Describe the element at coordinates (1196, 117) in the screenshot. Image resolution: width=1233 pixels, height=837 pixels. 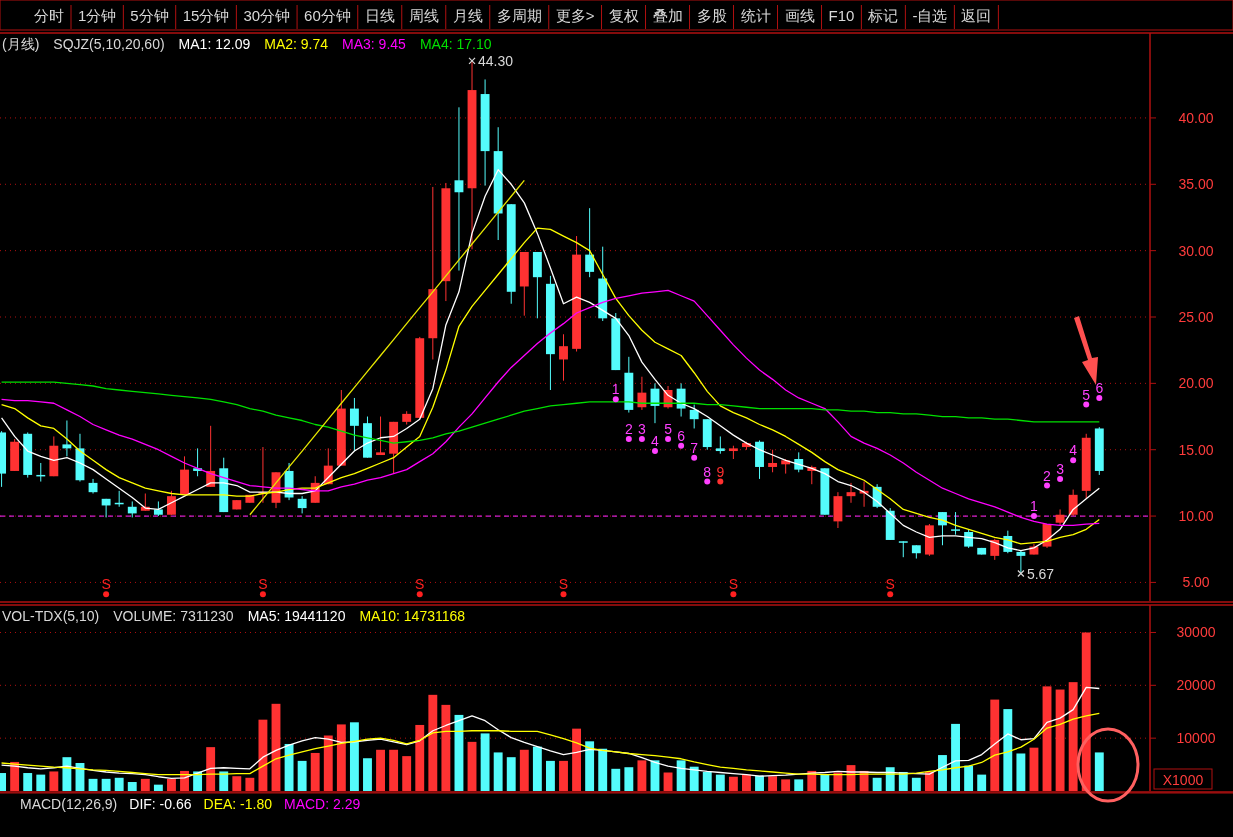
I see `y-tick-label: 40.00` at that location.